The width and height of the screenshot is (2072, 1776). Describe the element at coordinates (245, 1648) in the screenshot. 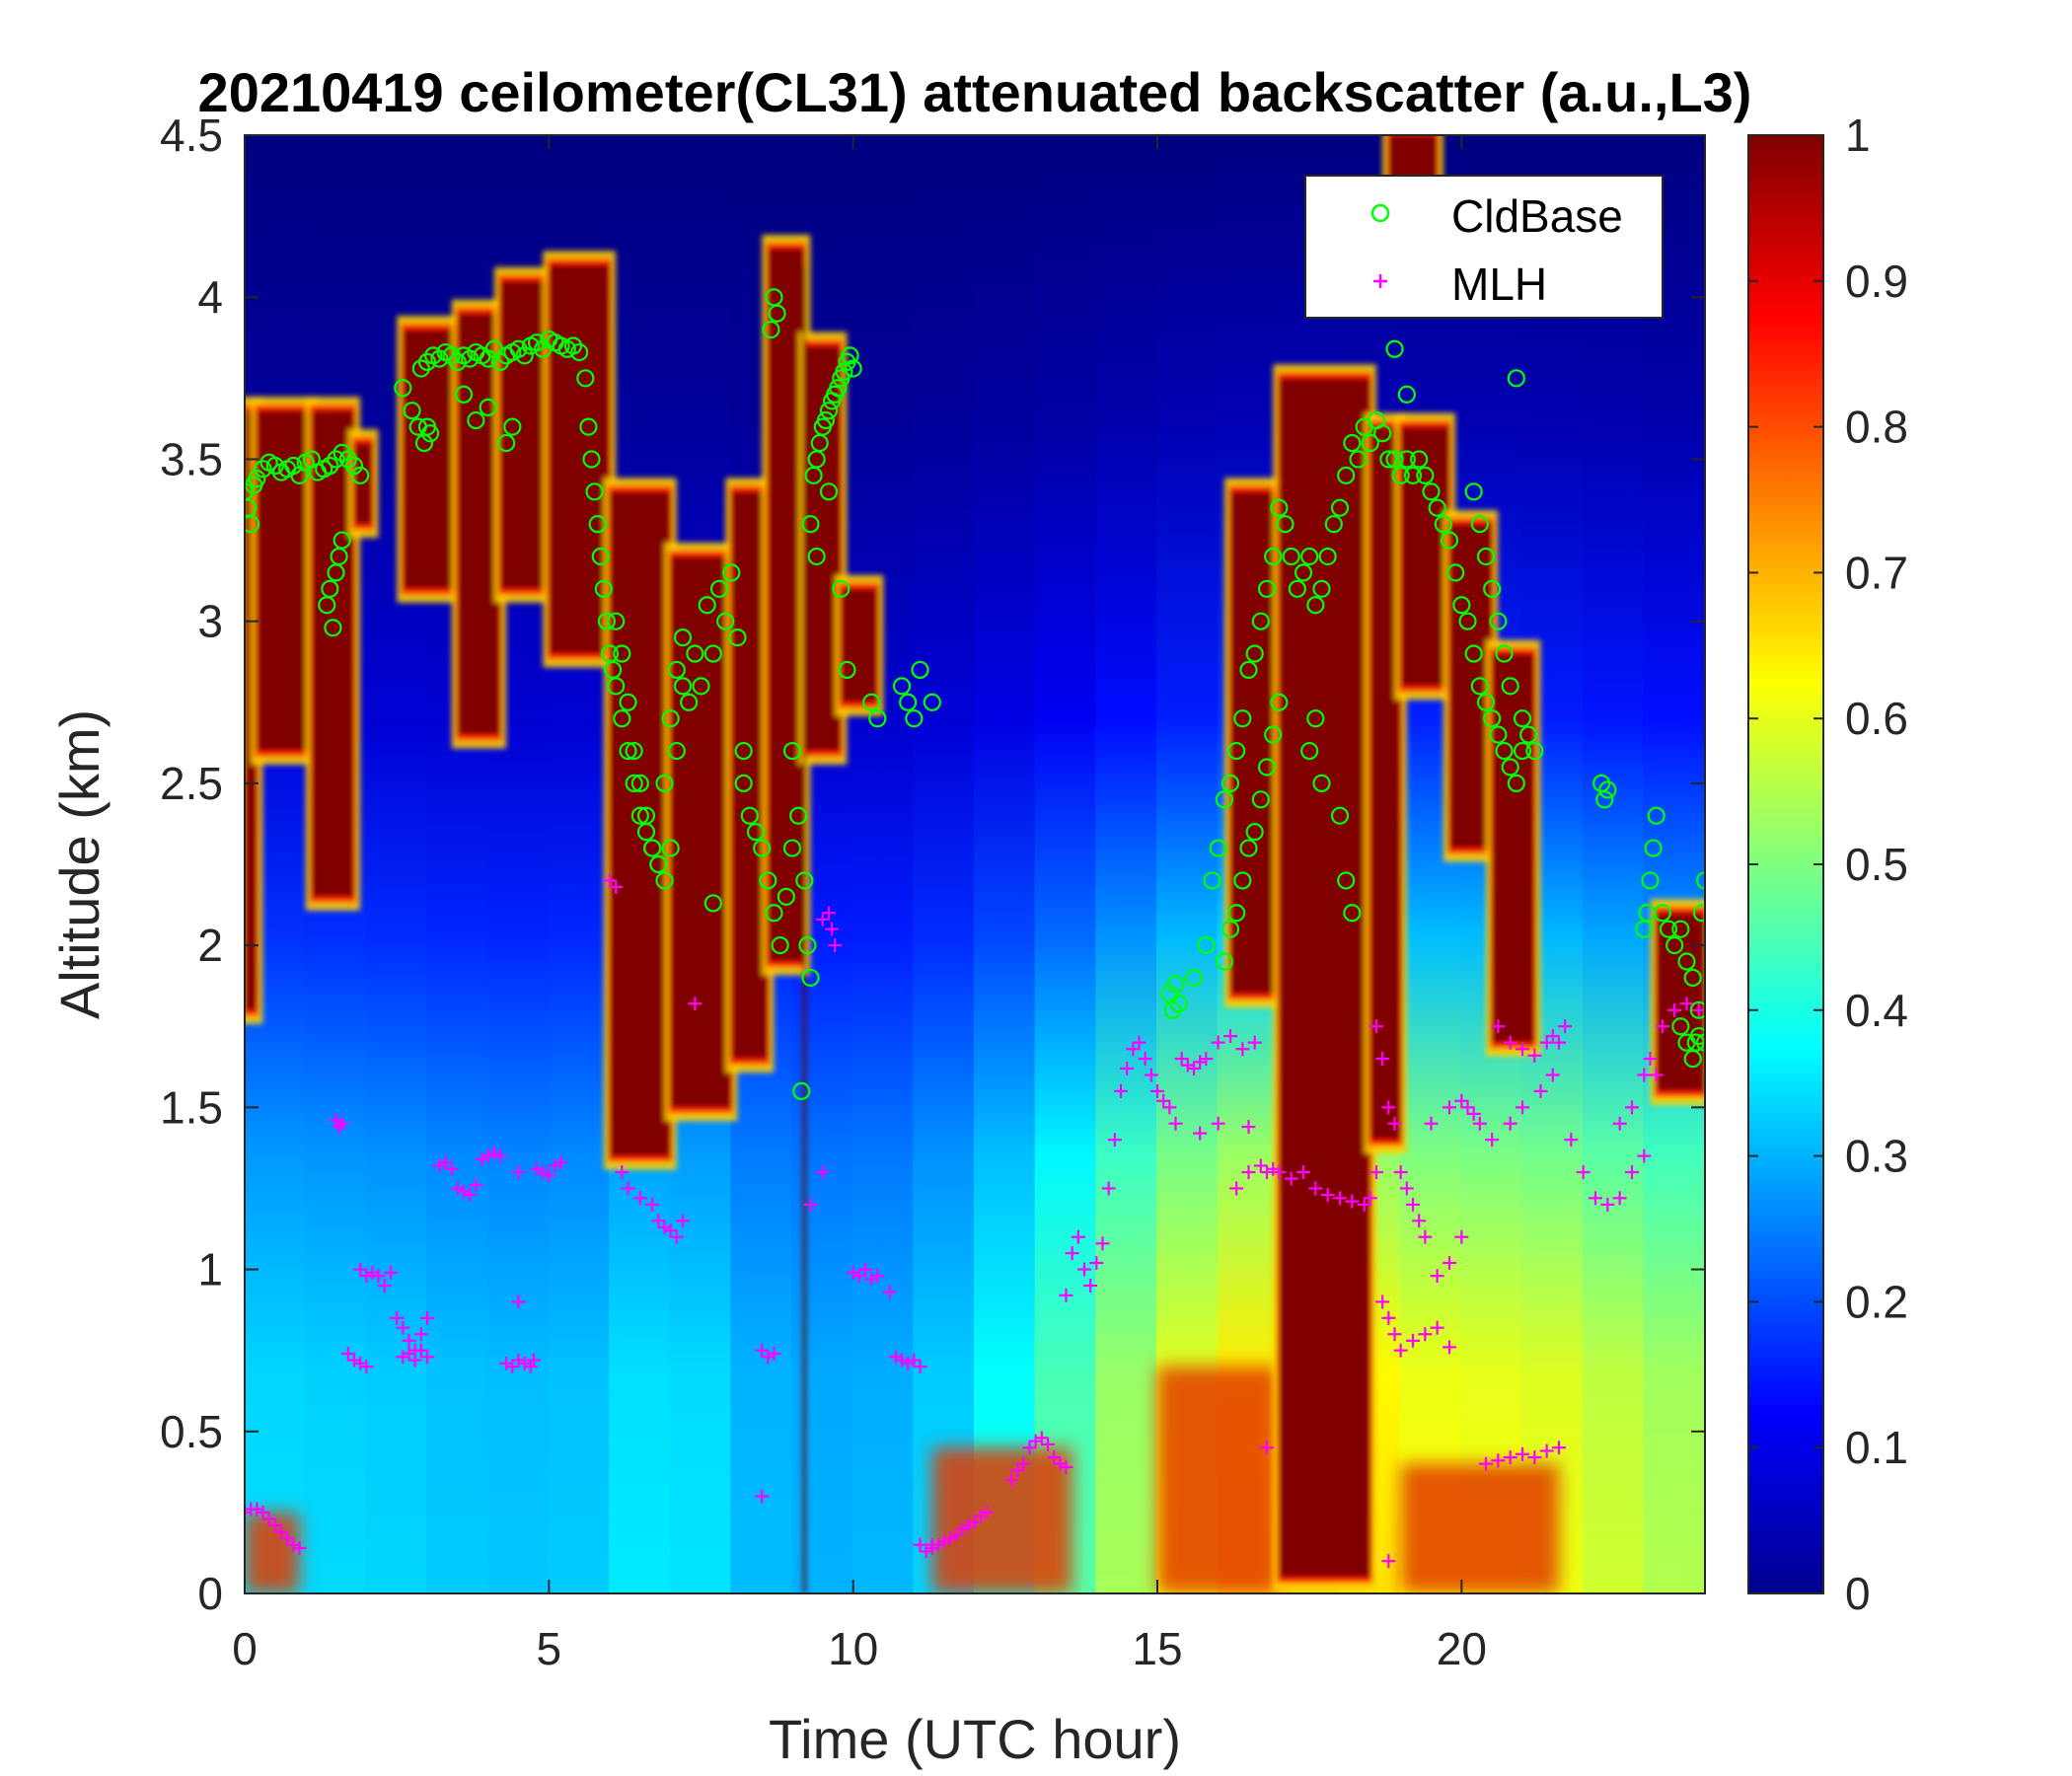

I see `x-tick-label: 0` at that location.